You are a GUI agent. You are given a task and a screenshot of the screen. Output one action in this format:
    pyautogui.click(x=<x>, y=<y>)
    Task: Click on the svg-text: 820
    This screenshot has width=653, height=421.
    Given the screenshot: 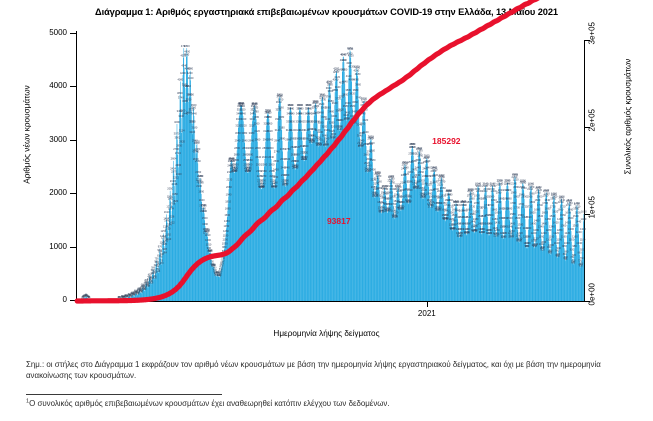 What is the action you would take?
    pyautogui.click(x=574, y=256)
    